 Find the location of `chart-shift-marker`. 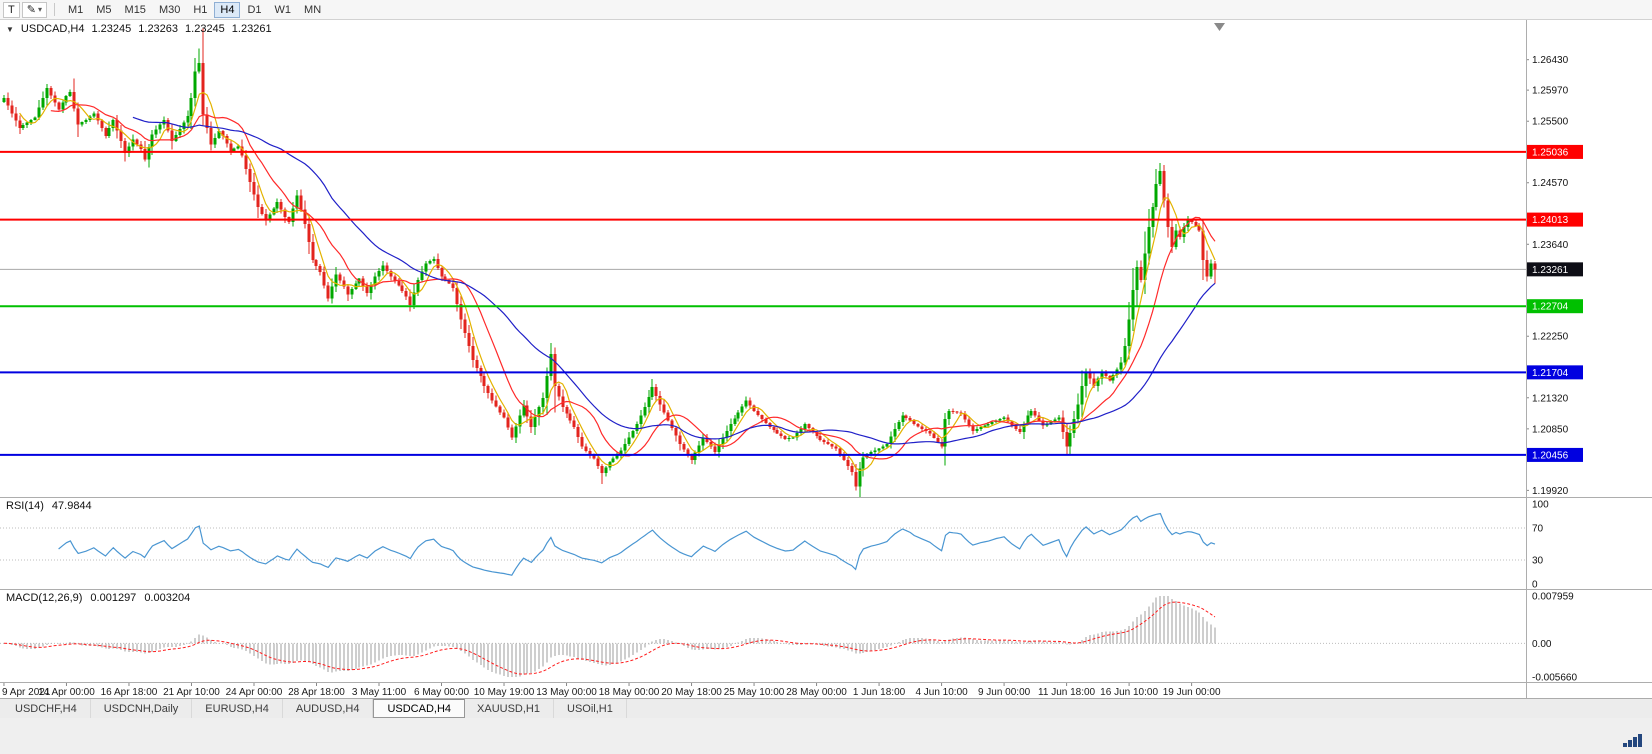

chart-shift-marker is located at coordinates (1219, 27).